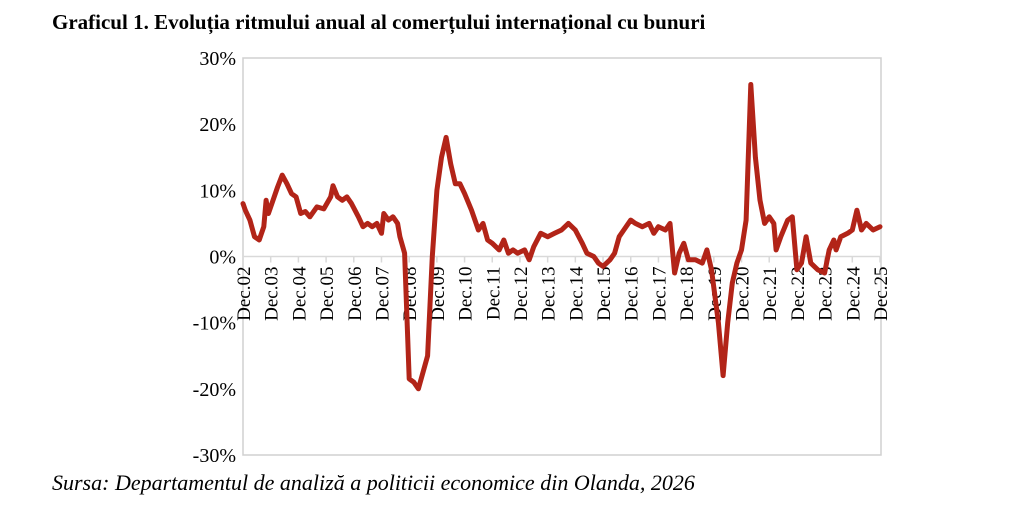 The height and width of the screenshot is (522, 1024). What do you see at coordinates (853, 293) in the screenshot?
I see `x-tick-label: Dec.24` at bounding box center [853, 293].